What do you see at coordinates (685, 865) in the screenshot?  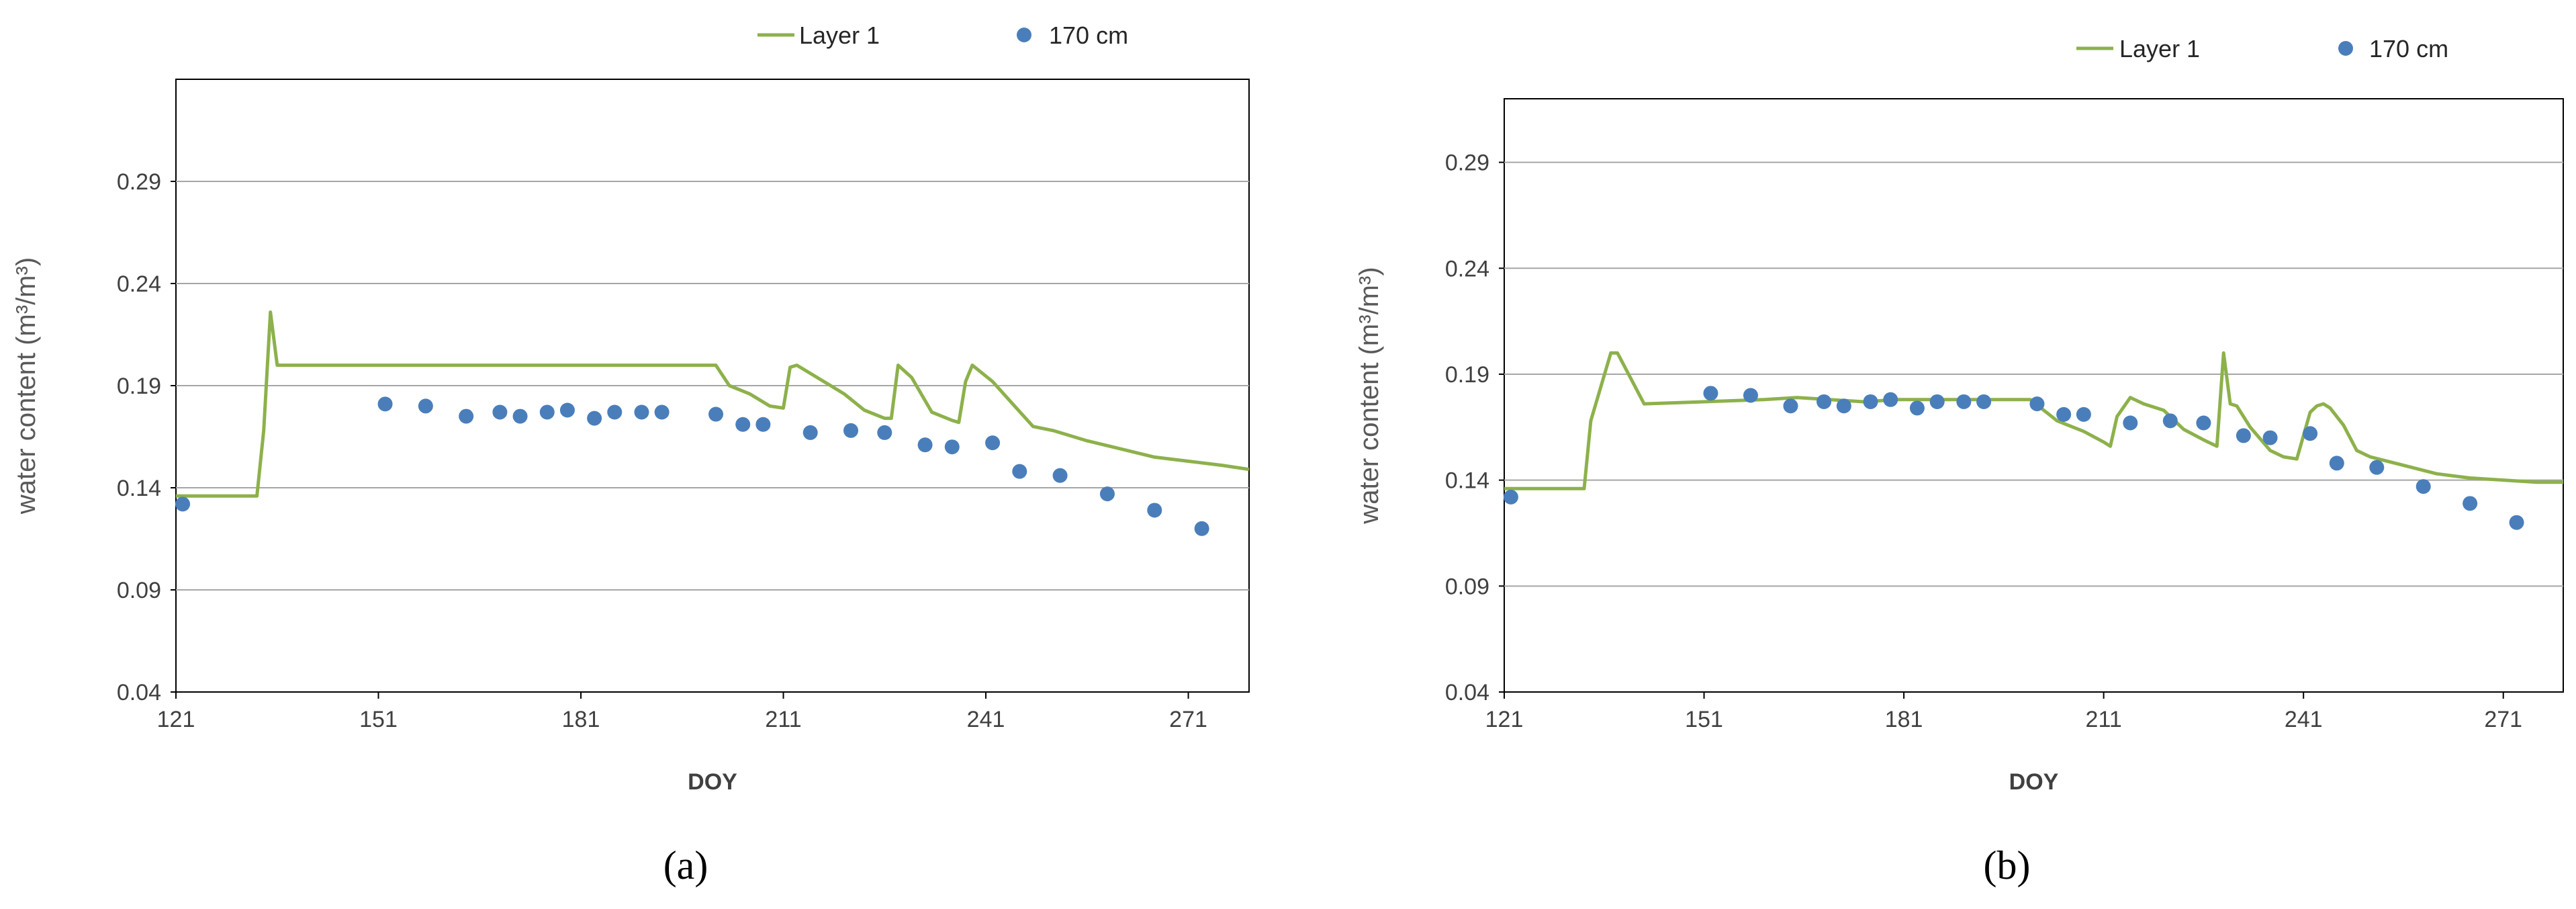 I see `panel-label: (a)` at bounding box center [685, 865].